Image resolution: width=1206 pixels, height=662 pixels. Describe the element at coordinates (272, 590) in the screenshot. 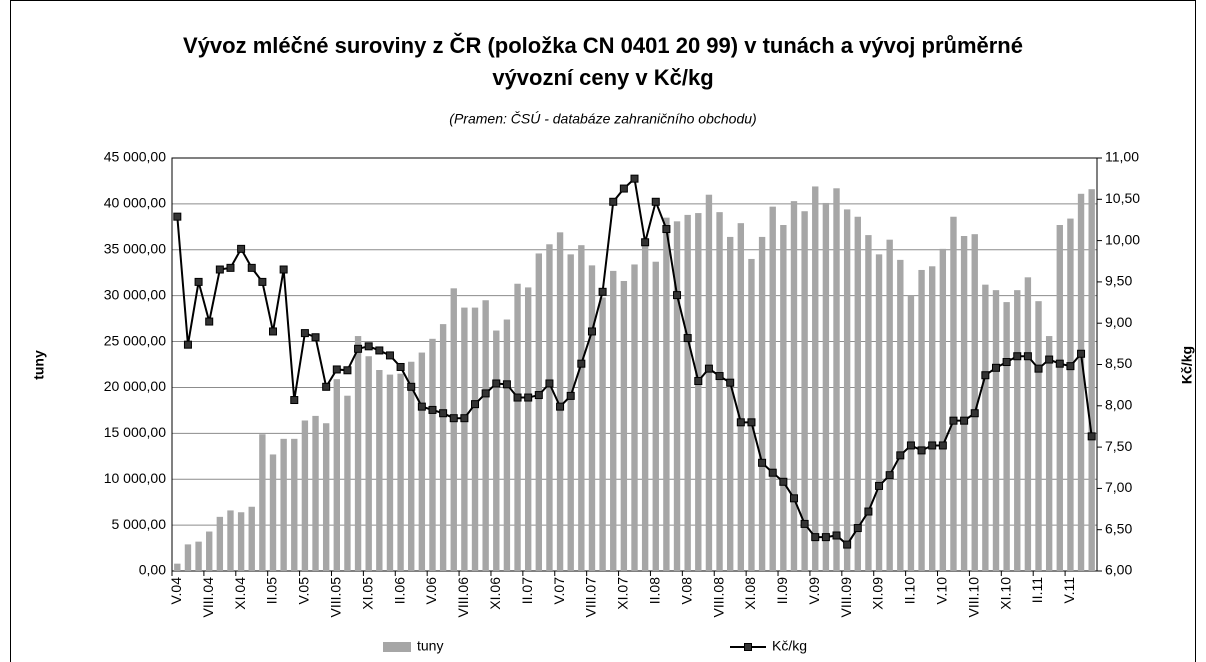

I see `x-tick-label: II.05` at that location.